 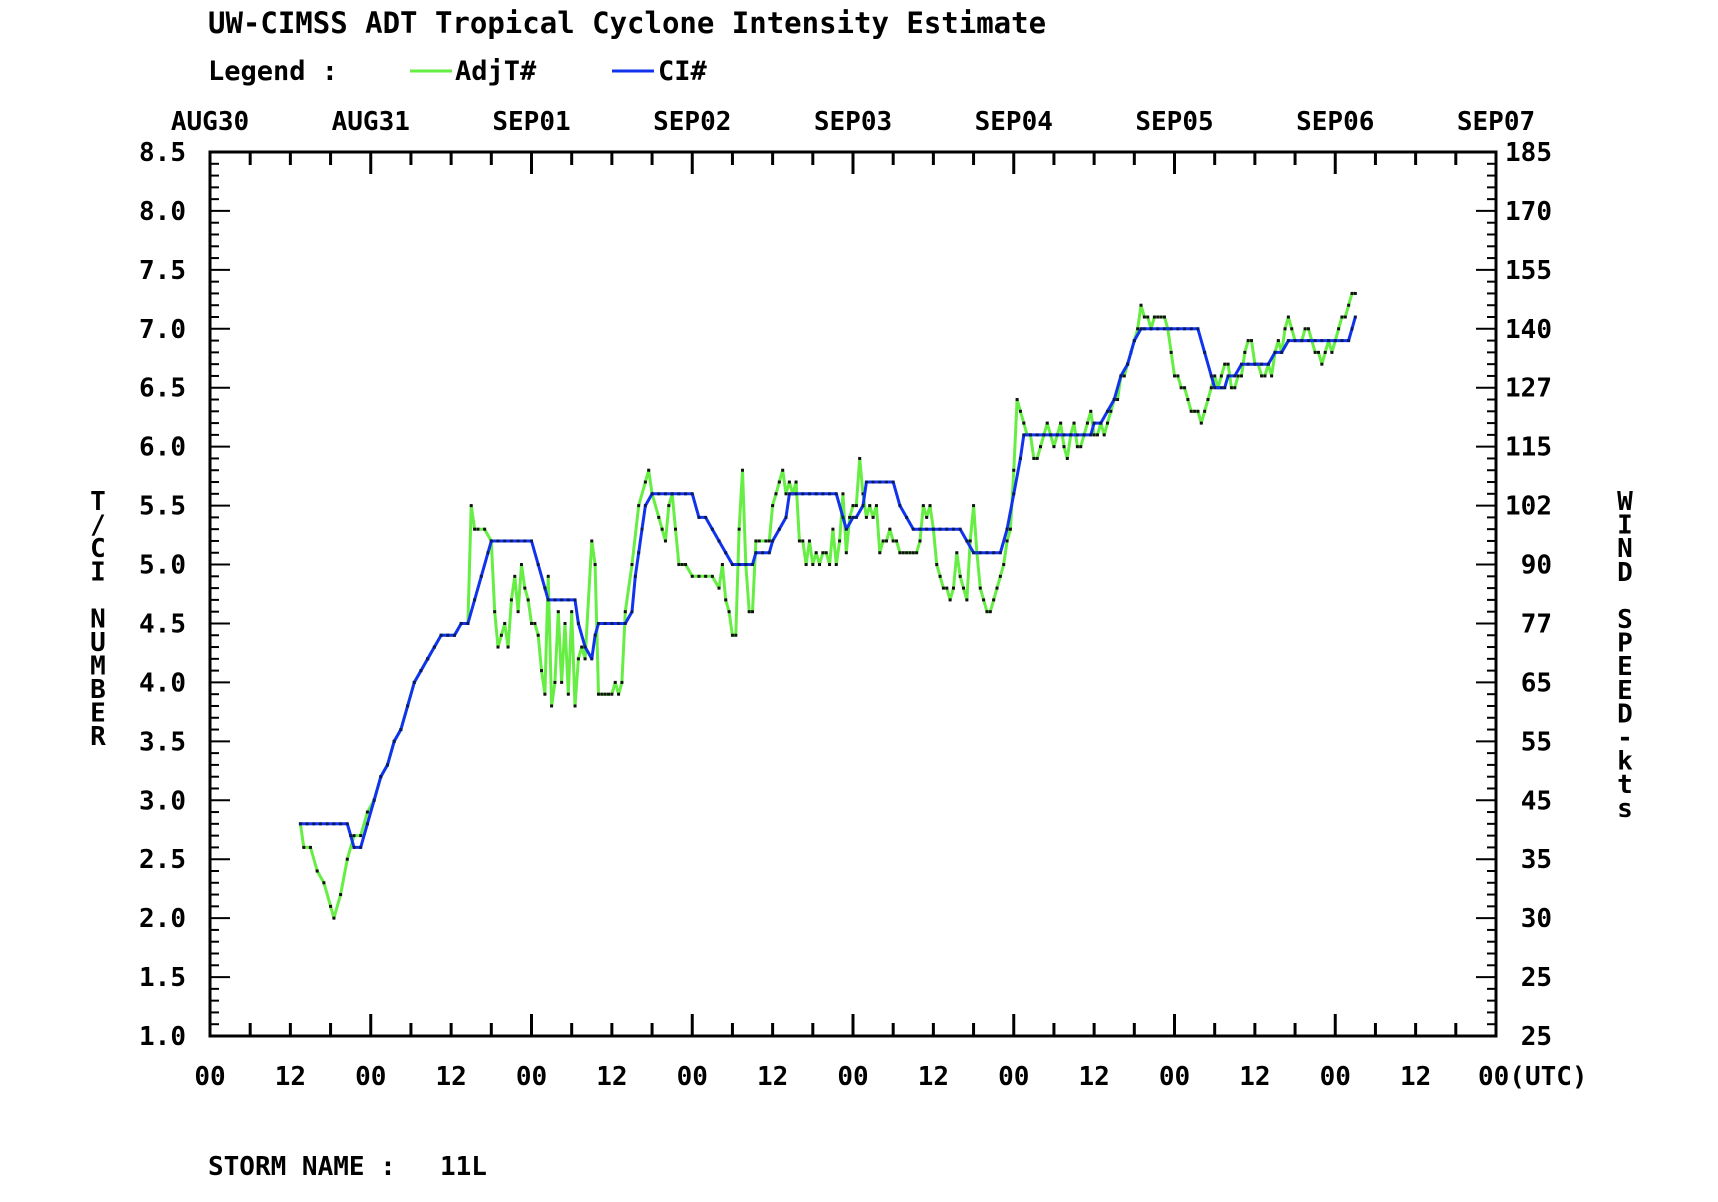 I want to click on wind-tick-label: 35, so click(x=1536, y=860).